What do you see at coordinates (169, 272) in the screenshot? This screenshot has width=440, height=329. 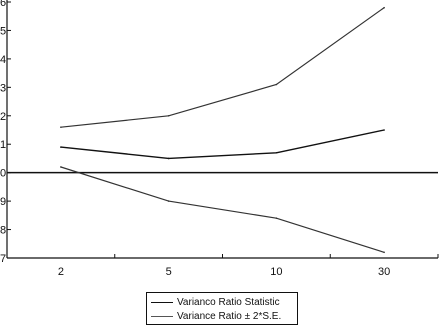 I see `x-tick-label-1: 5` at bounding box center [169, 272].